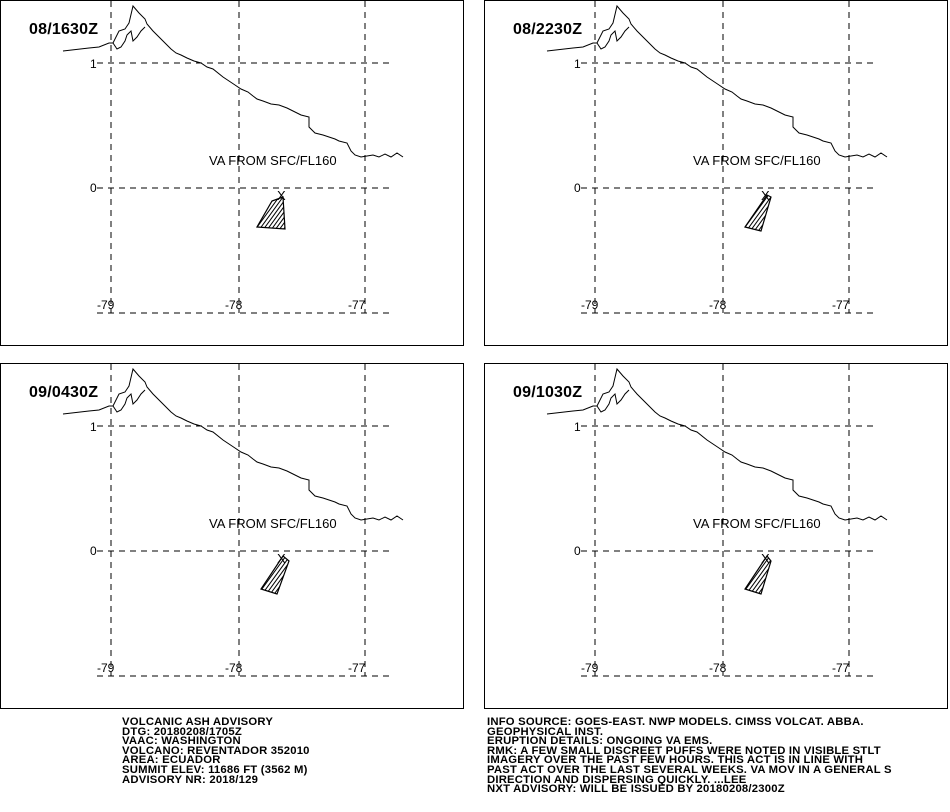  Describe the element at coordinates (190, 779) in the screenshot. I see `advisory-line: ADVISORY NR: 2018/129` at that location.